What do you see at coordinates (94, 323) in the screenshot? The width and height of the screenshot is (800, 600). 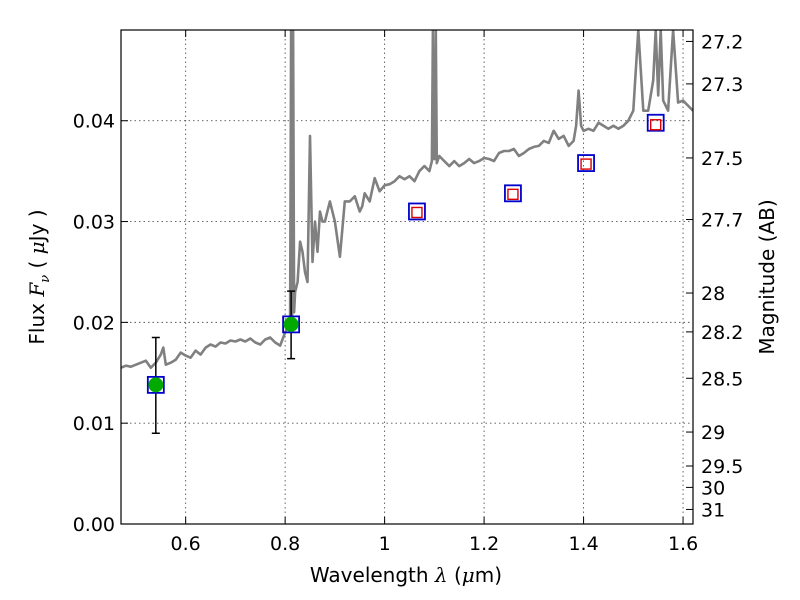 I see `y-tick-label: 0.02` at bounding box center [94, 323].